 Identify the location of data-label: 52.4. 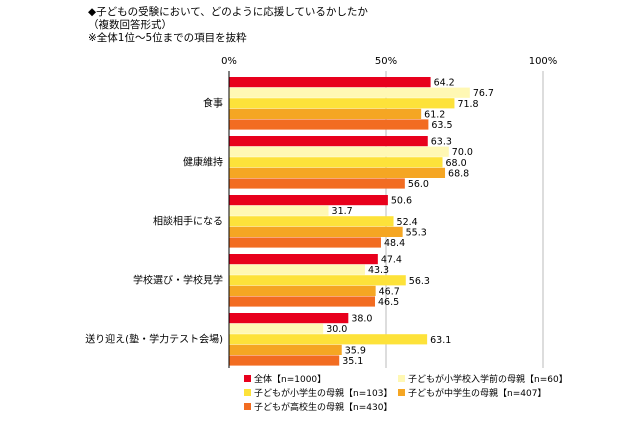
(407, 222).